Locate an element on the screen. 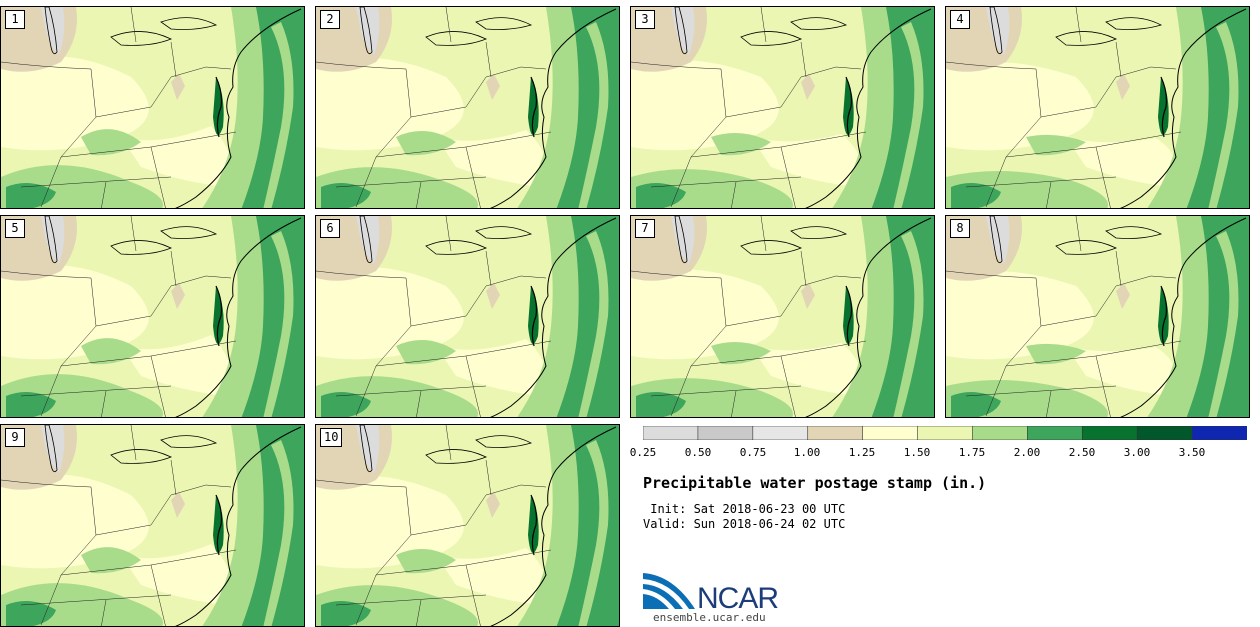 This screenshot has height=627, width=1260. colorbar-tick-label: 2.00 is located at coordinates (1027, 452).